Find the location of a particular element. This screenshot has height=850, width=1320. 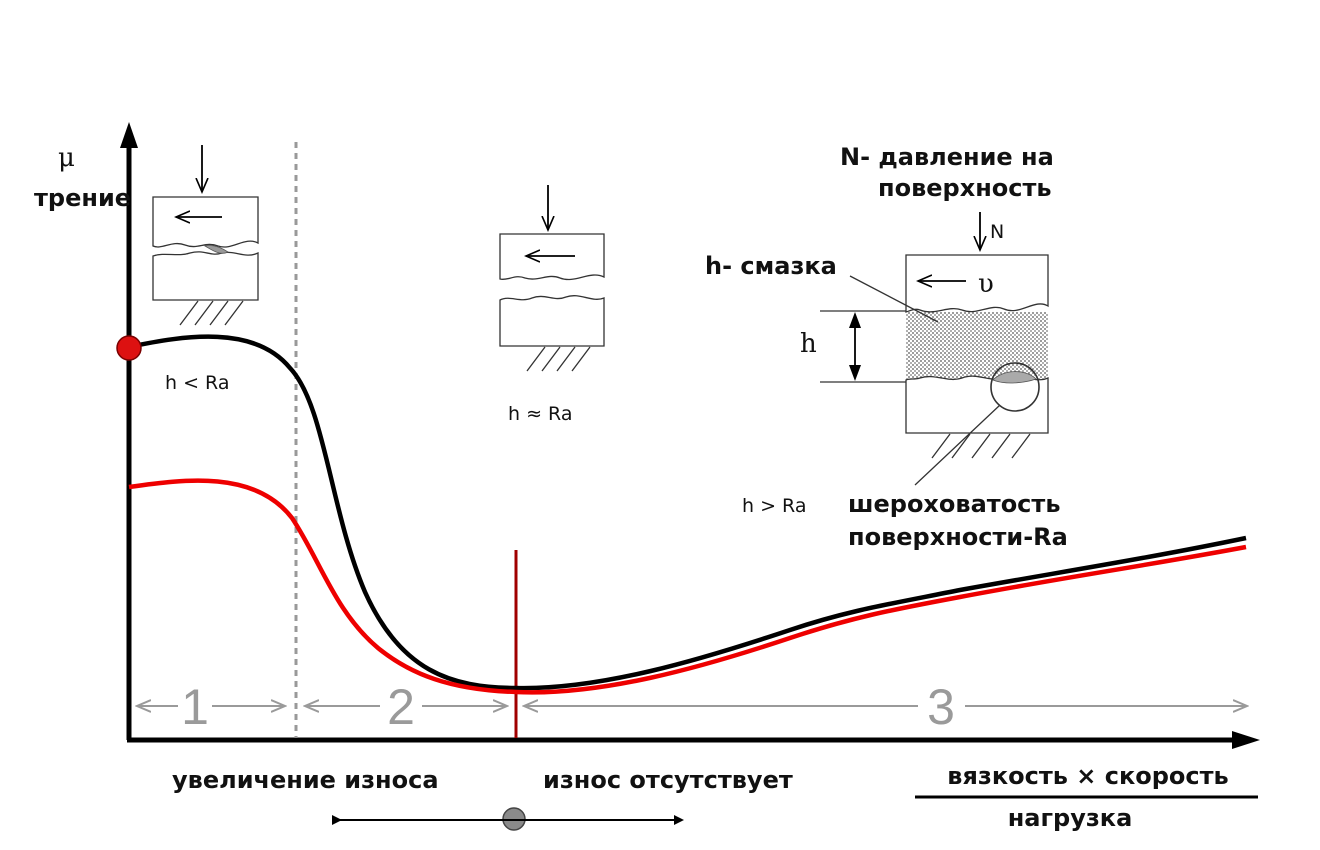

zone-2-span: 2 is located at coordinates (406, 707).